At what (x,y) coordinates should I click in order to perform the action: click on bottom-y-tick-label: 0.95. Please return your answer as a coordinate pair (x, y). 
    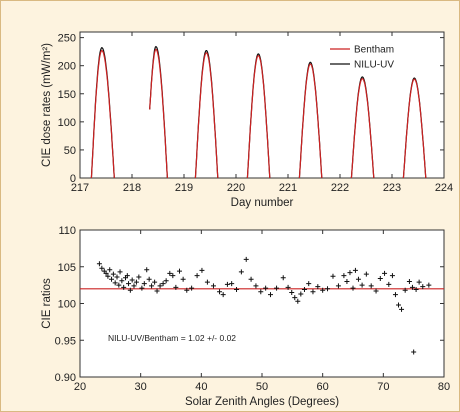
    Looking at the image, I should click on (65, 341).